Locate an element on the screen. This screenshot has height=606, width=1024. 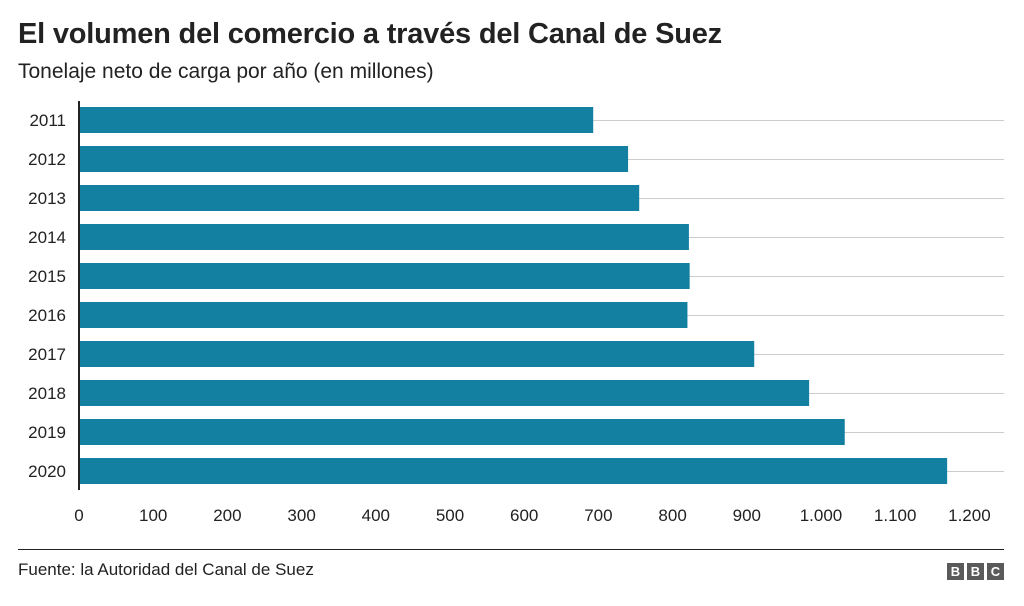
bar-2019 is located at coordinates (462, 432).